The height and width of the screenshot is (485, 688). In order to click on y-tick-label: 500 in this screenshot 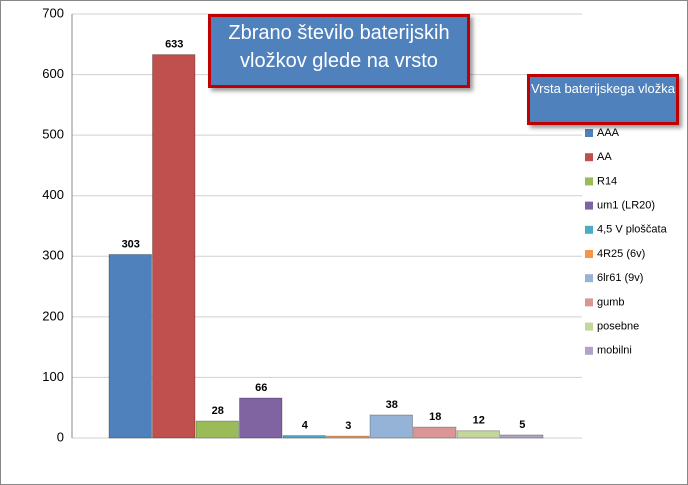, I will do `click(53, 134)`.